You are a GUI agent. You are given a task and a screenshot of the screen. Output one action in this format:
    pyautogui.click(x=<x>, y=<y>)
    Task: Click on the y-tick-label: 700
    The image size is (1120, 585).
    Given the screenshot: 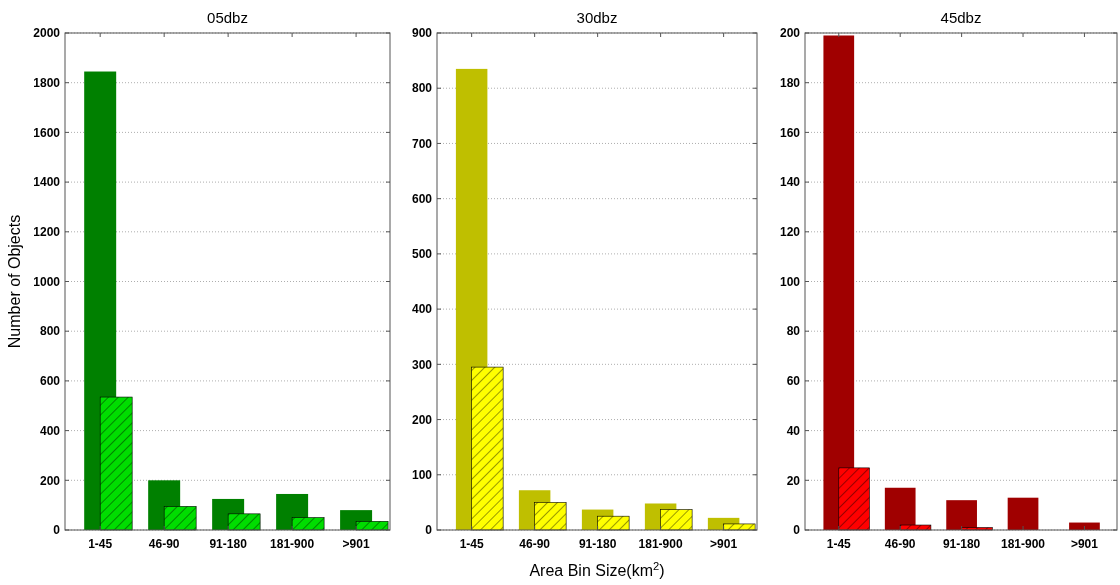 What is the action you would take?
    pyautogui.click(x=422, y=143)
    